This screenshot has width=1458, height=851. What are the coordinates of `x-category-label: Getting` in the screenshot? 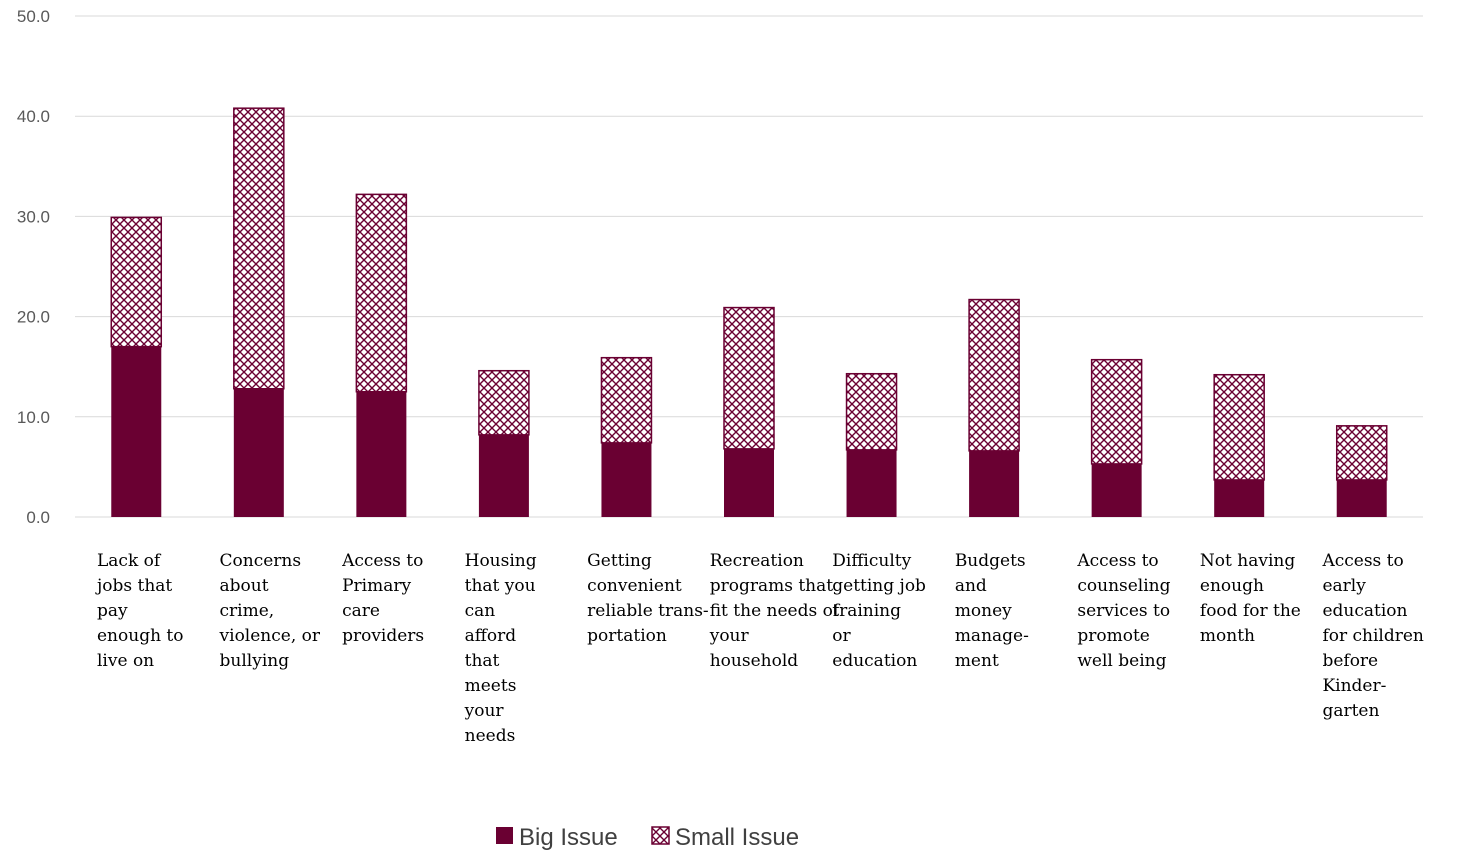 It's located at (619, 561).